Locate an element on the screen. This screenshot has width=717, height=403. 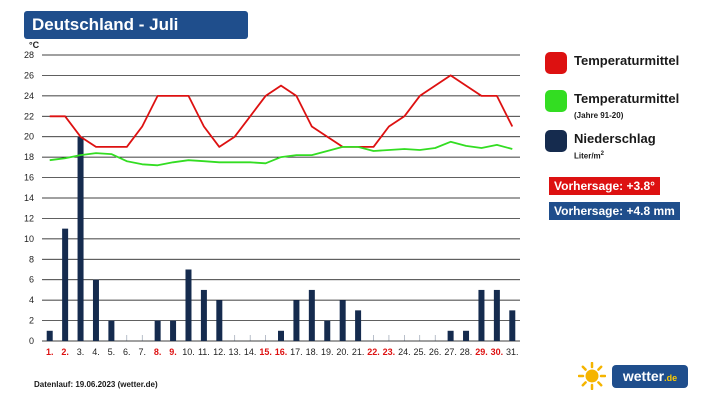
logo-wordmark: wetter.de is located at coordinates (650, 376).